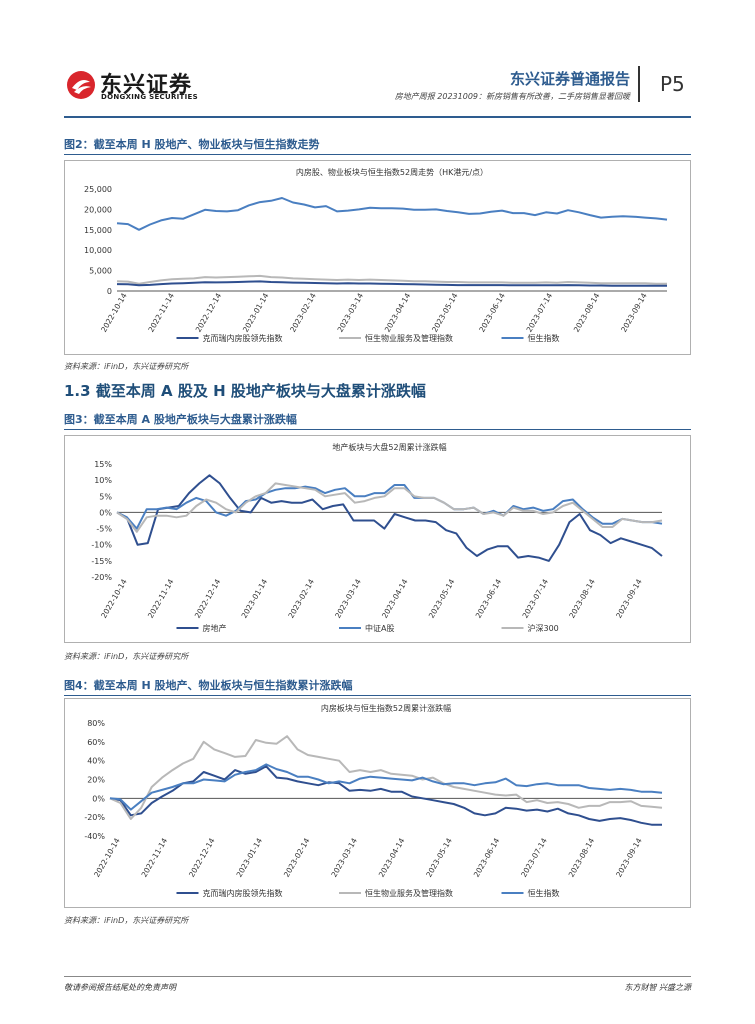  I want to click on legend-label: 中证A股, so click(379, 628).